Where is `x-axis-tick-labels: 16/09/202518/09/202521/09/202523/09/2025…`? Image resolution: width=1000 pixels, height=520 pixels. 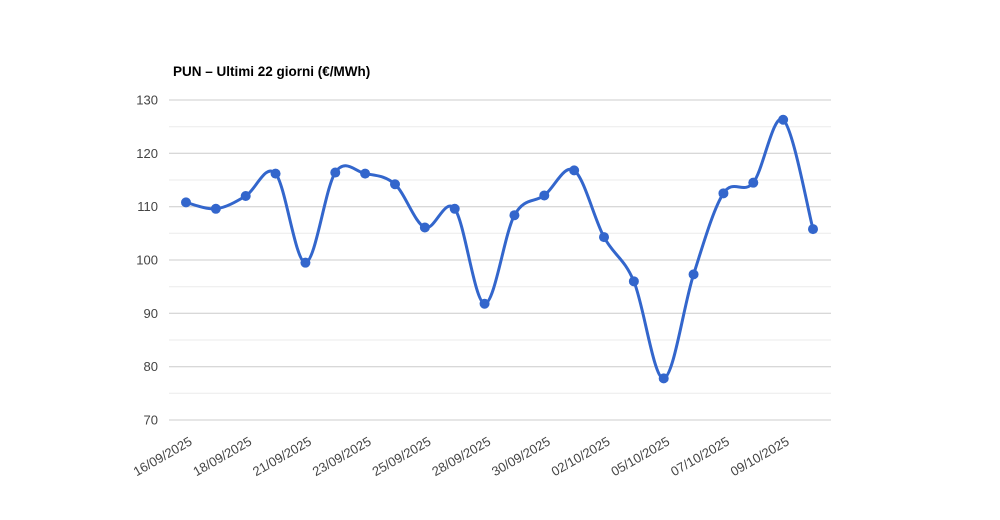 x-axis-tick-labels: 16/09/202518/09/202521/09/202523/09/2025… is located at coordinates (461, 457).